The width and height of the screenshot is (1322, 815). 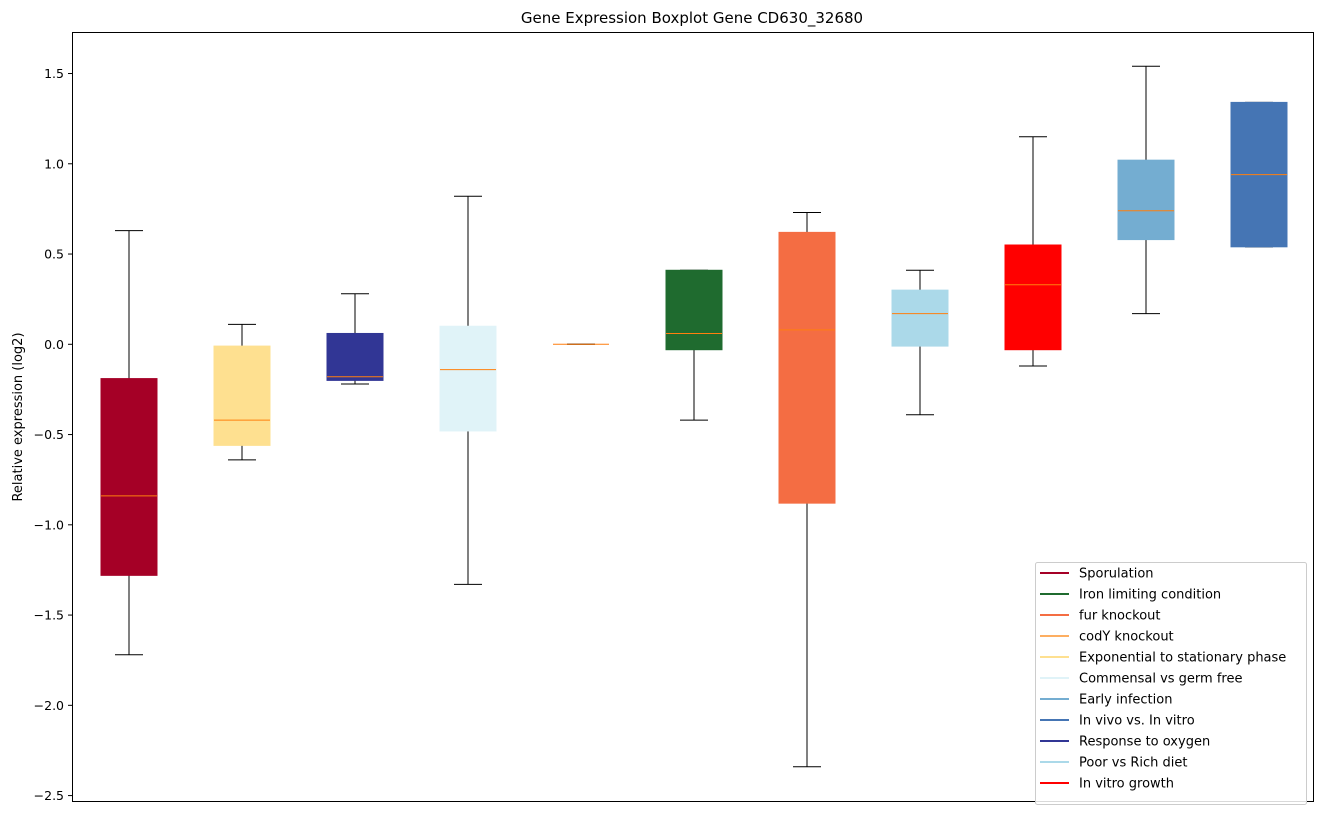 I want to click on legend-label: Iron limiting condition, so click(x=1150, y=595).